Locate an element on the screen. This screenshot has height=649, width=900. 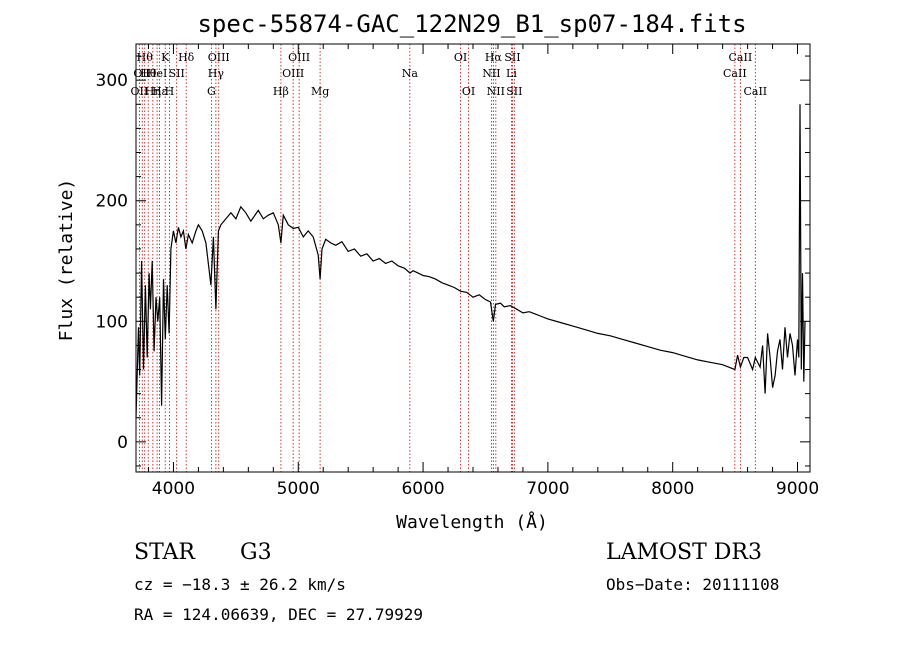
marker-label-1: OII is located at coordinates (142, 73).